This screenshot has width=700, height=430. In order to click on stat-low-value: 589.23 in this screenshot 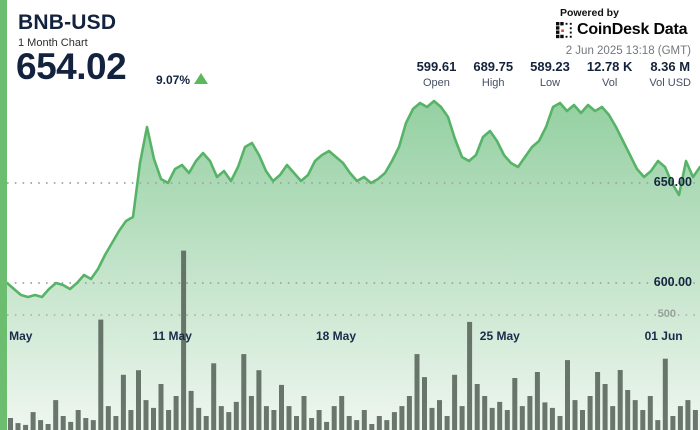, I will do `click(550, 66)`.